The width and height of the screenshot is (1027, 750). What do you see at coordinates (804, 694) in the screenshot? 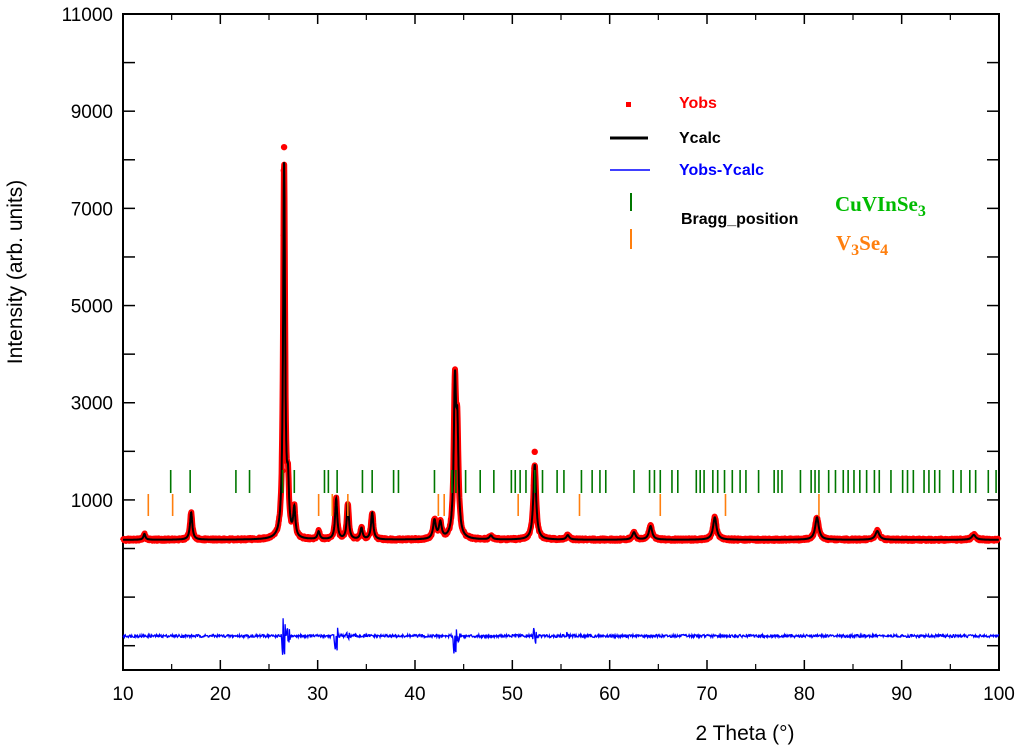
I see `x-tick-label: 80` at bounding box center [804, 694].